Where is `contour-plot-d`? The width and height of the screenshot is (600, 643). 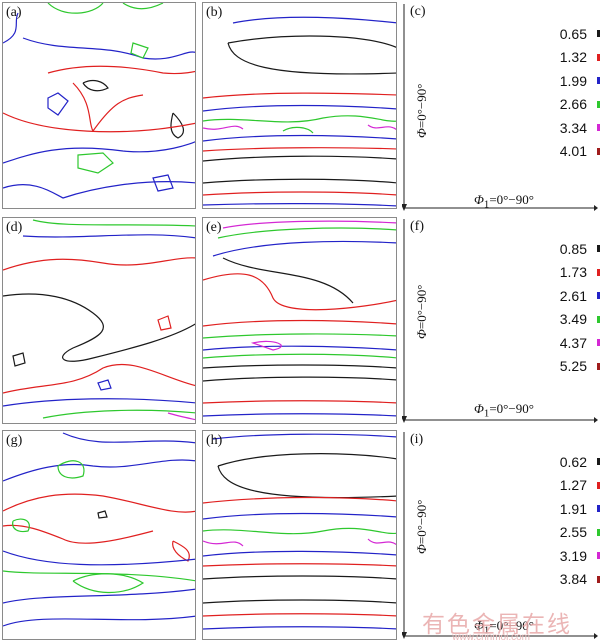 contour-plot-d is located at coordinates (99, 320).